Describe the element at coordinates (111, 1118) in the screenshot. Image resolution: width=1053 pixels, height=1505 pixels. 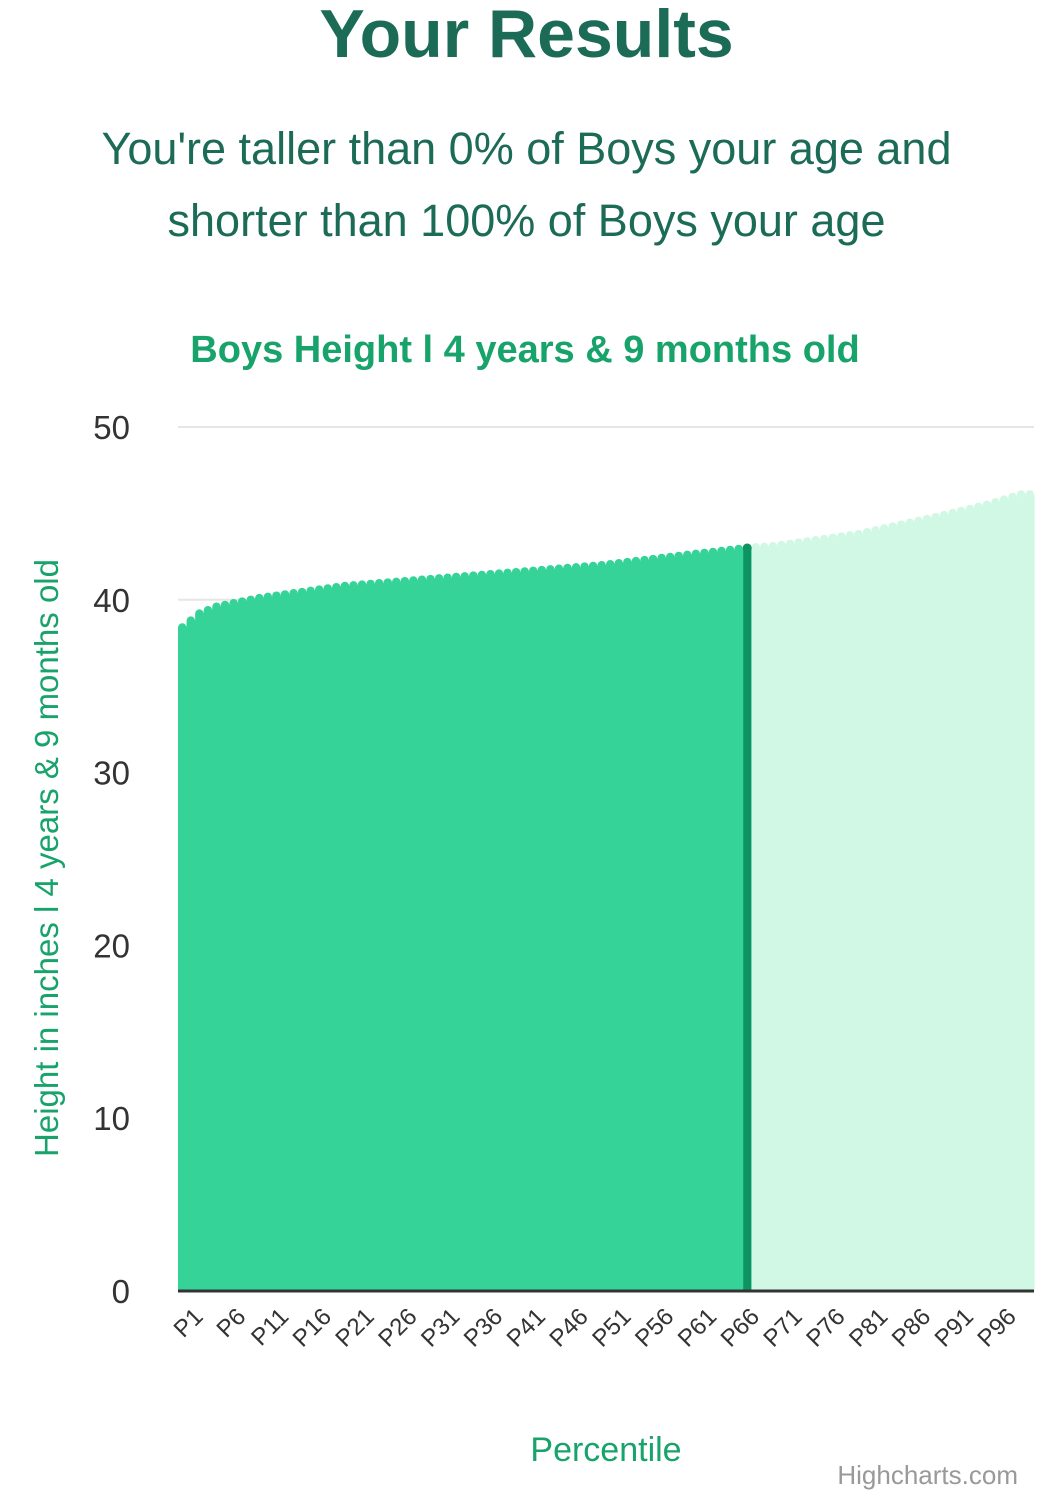
I see `y-tick-label: 10` at that location.